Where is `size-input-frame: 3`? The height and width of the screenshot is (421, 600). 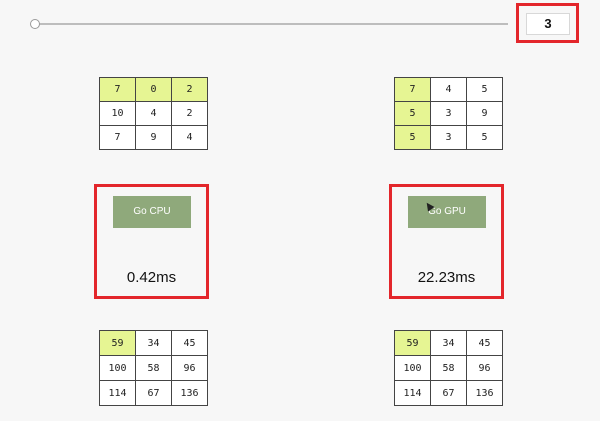 size-input-frame: 3 is located at coordinates (547, 23).